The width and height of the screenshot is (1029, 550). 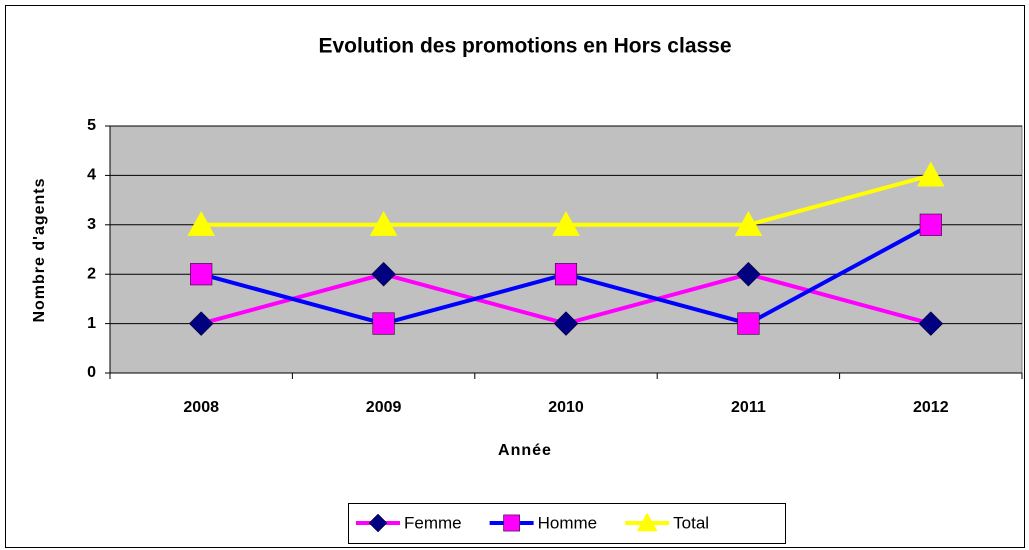 I want to click on y-tick-label: 3, so click(x=91, y=224).